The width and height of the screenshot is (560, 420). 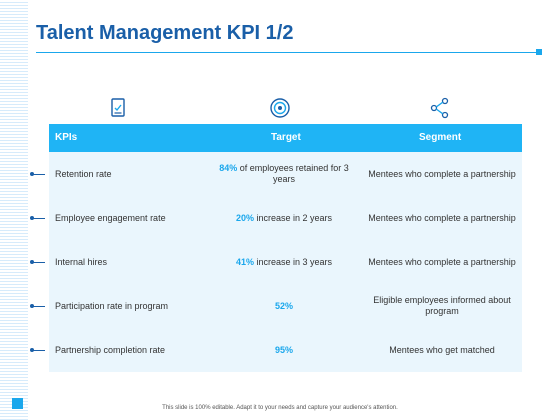 I want to click on target-cell: 84% of employees retained for 3 years, so click(x=284, y=174).